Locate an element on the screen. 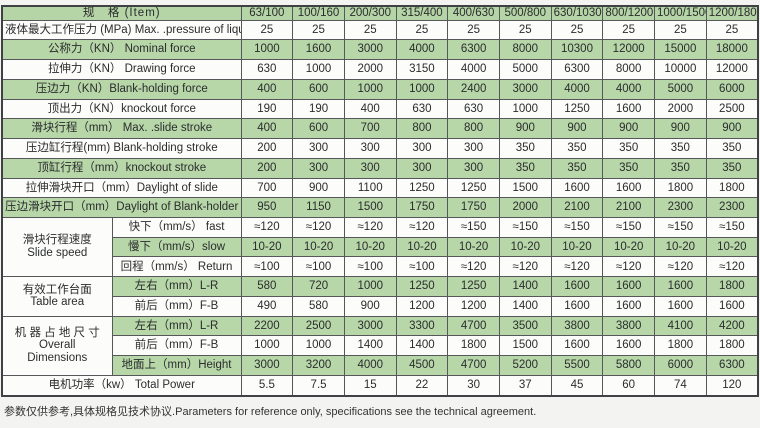 This screenshot has height=428, width=760. model-header: 200/300 is located at coordinates (370, 13).